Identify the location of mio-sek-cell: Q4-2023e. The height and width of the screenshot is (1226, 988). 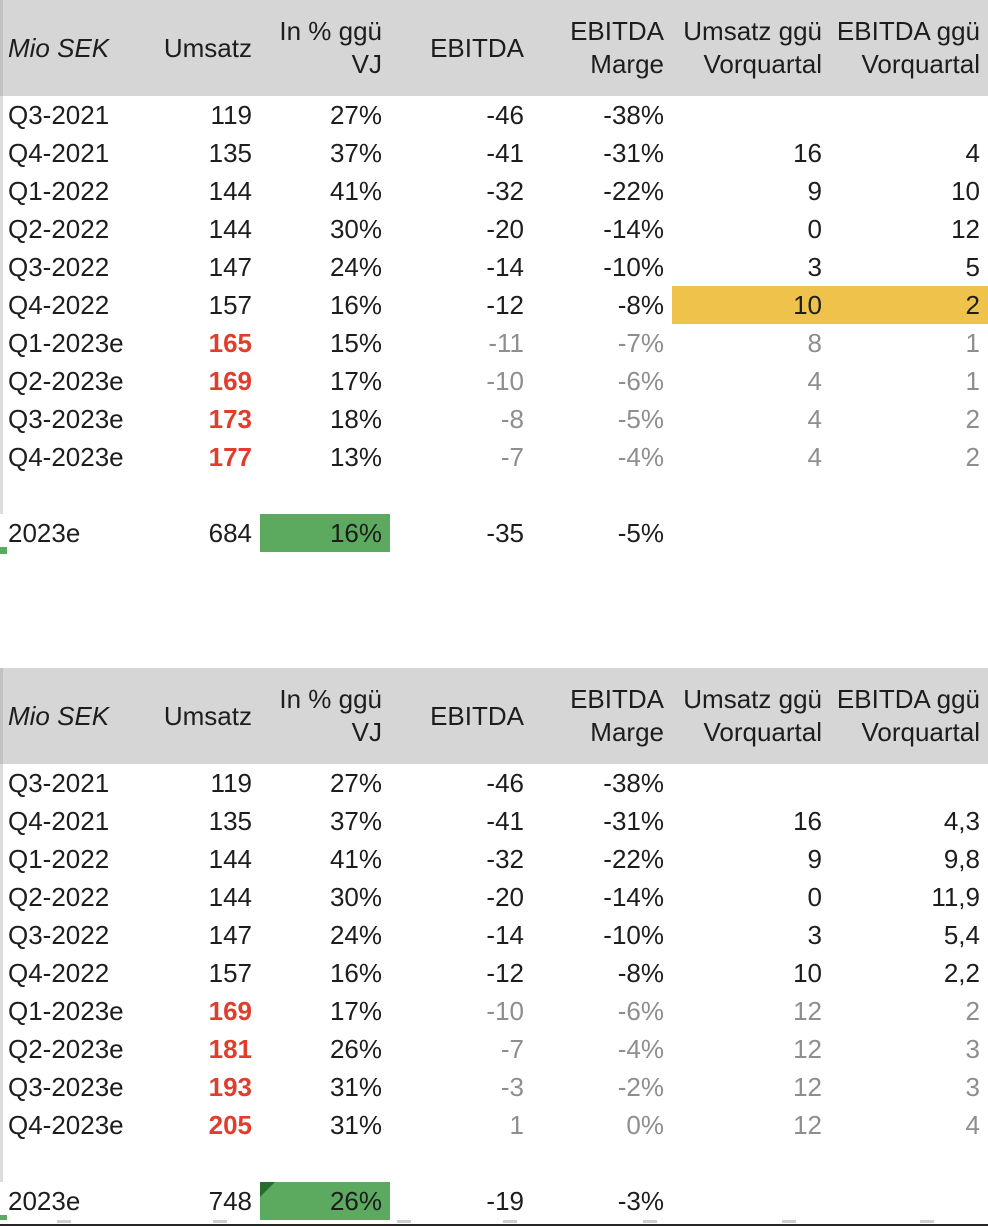
(75, 1125).